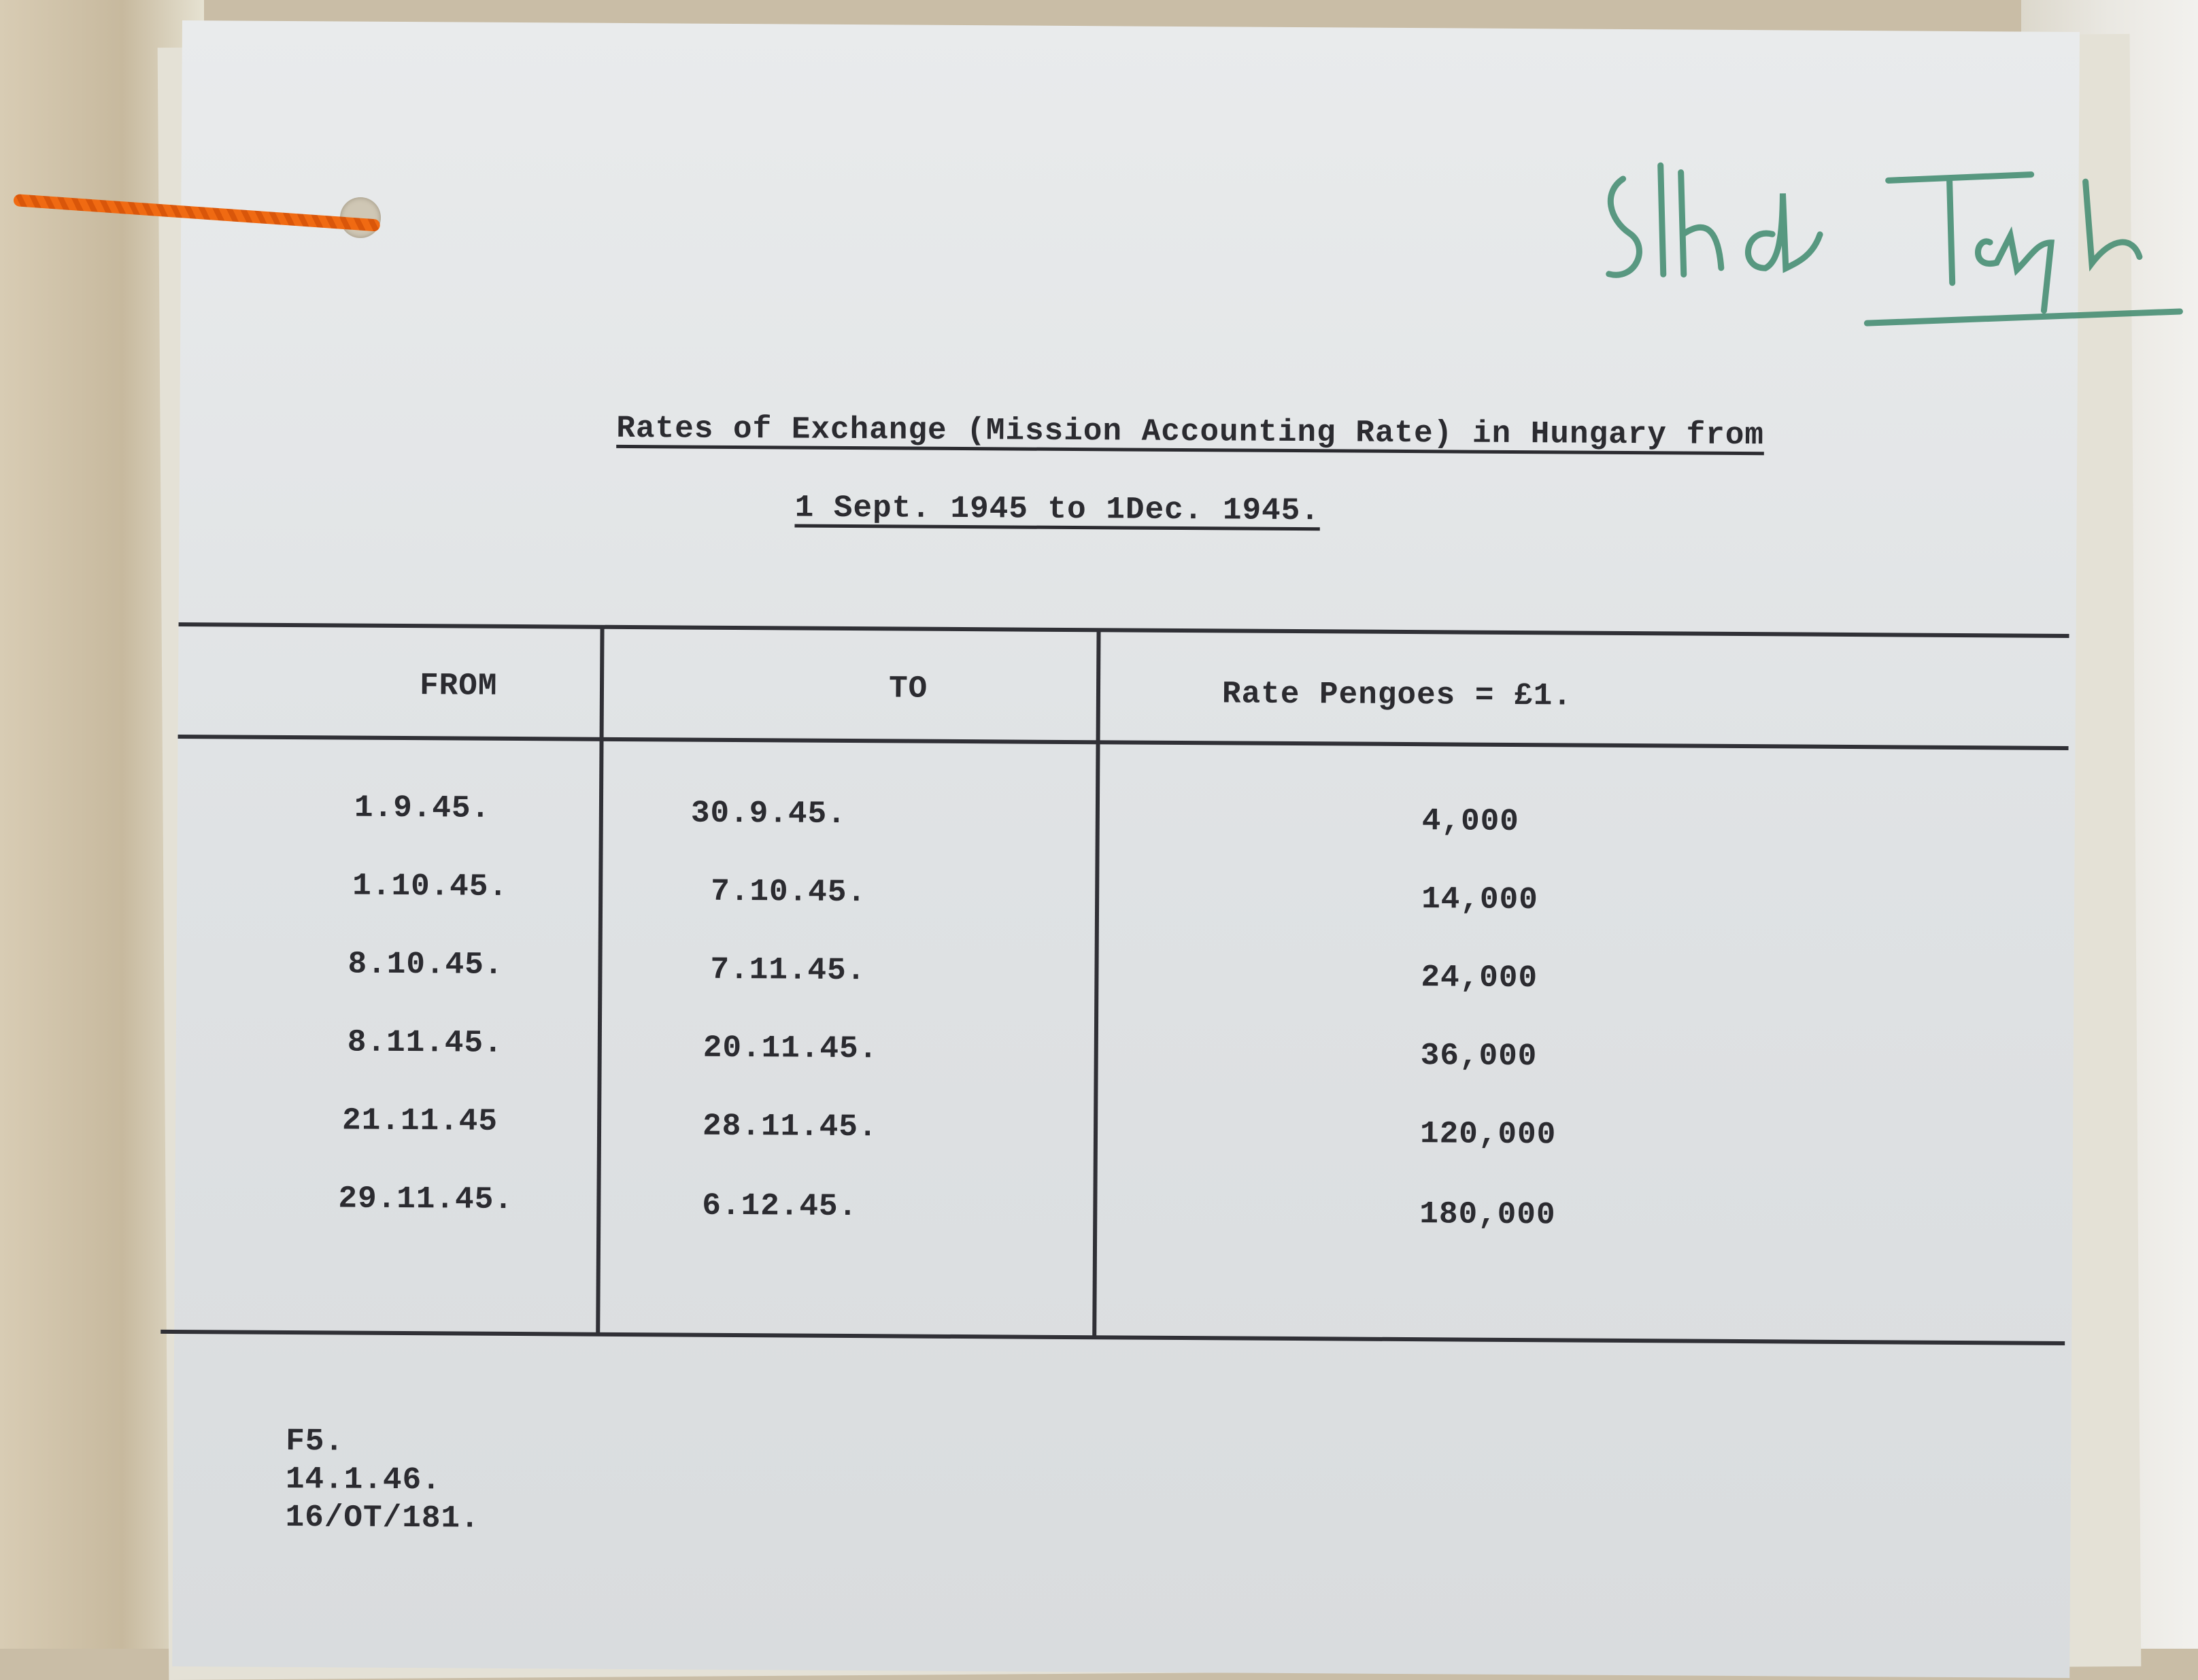 The width and height of the screenshot is (2198, 1680). What do you see at coordinates (459, 686) in the screenshot?
I see `header-from: FROM` at bounding box center [459, 686].